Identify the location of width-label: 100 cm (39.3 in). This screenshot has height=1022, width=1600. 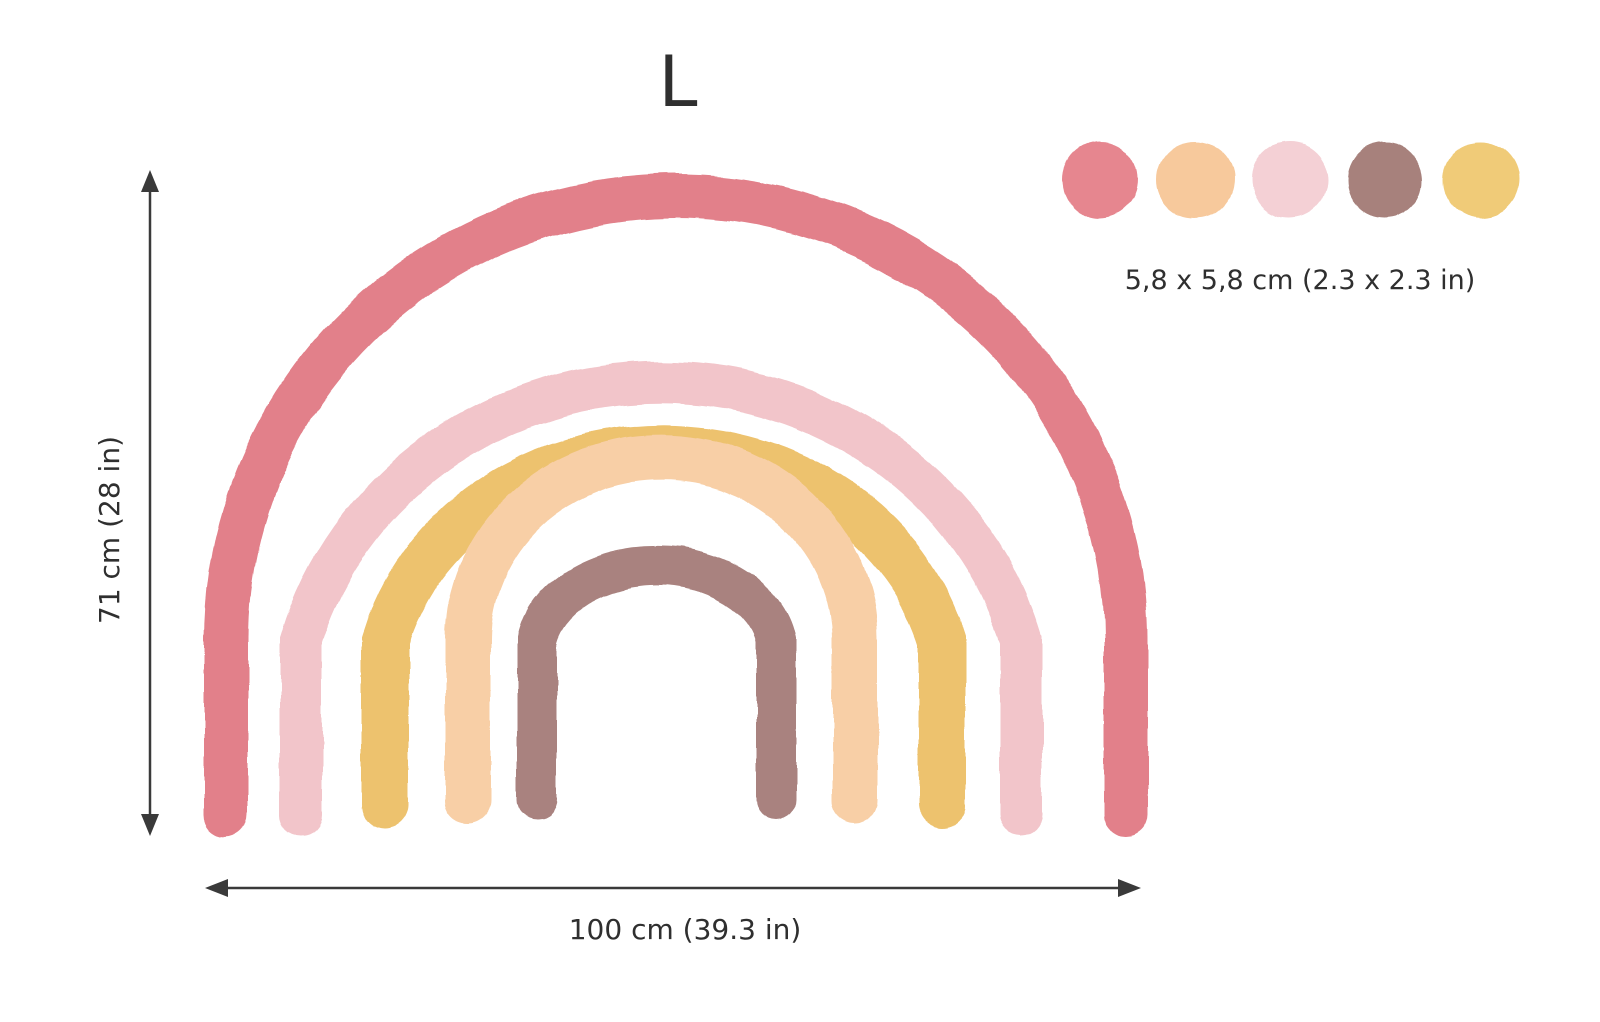
(685, 929).